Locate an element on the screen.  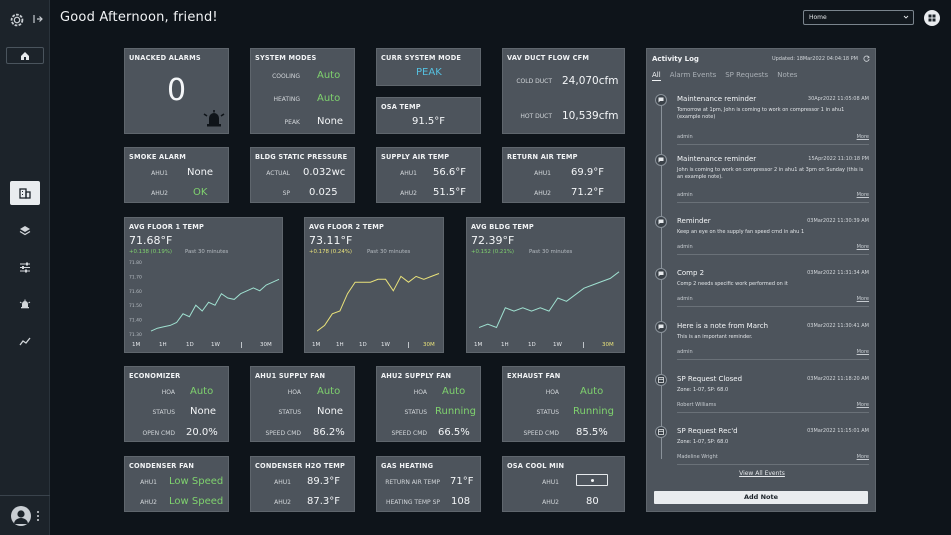
chart-period: Past 30 minutes is located at coordinates (551, 252).